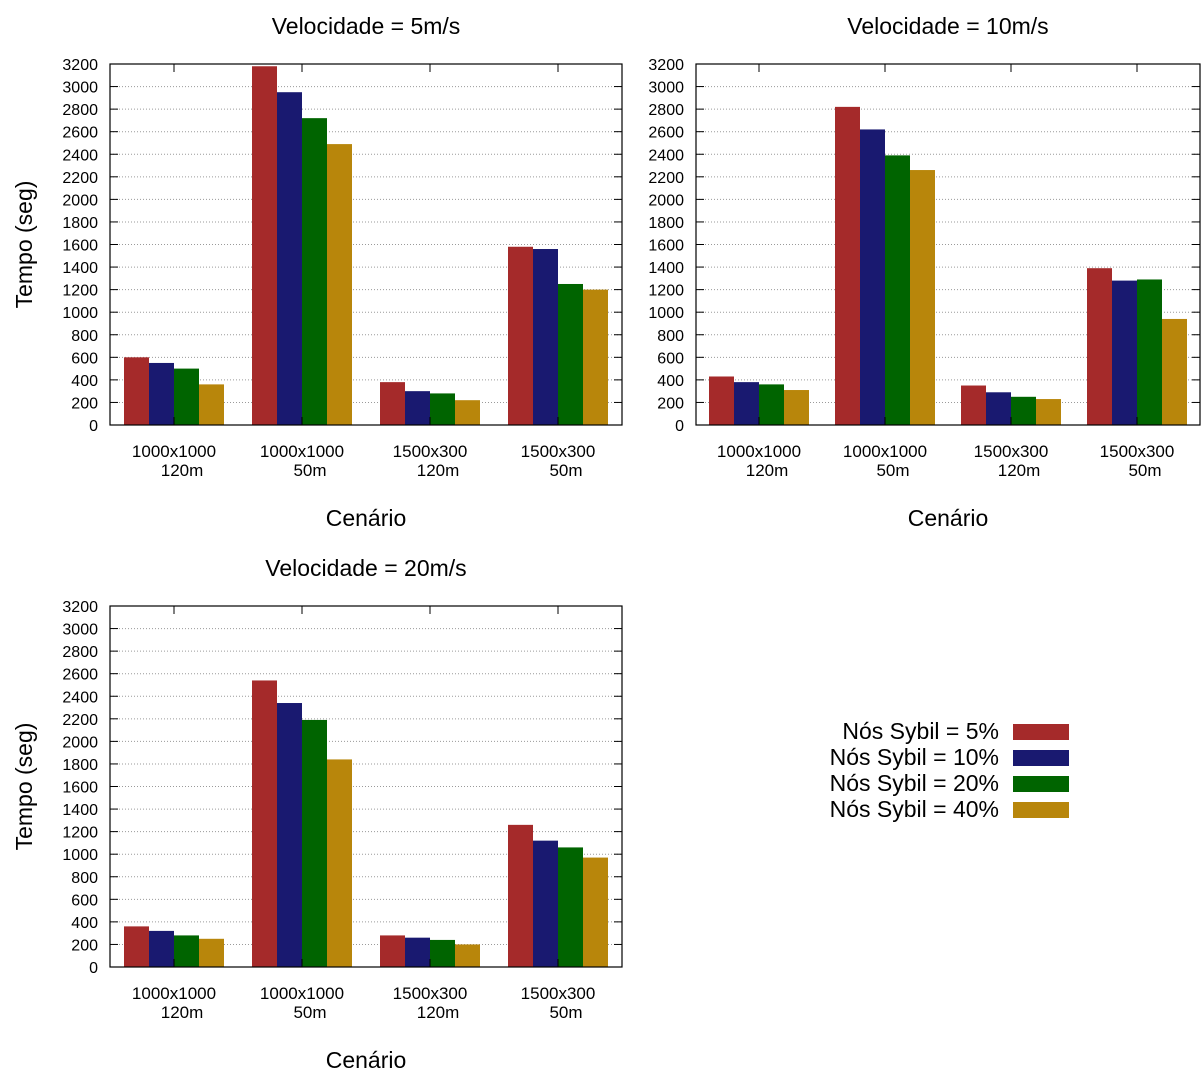 This screenshot has height=1068, width=1201. Describe the element at coordinates (947, 26) in the screenshot. I see `chart-title: Velocidade = 10m/s` at that location.